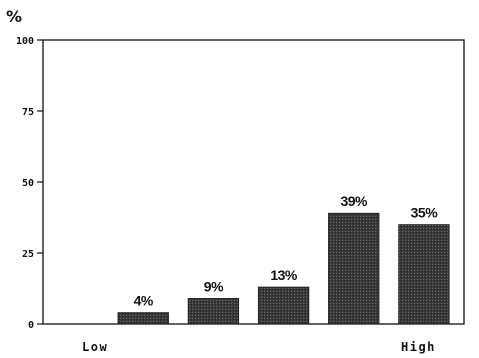 This screenshot has height=358, width=479. Describe the element at coordinates (214, 286) in the screenshot. I see `data-label-2: 9%` at that location.